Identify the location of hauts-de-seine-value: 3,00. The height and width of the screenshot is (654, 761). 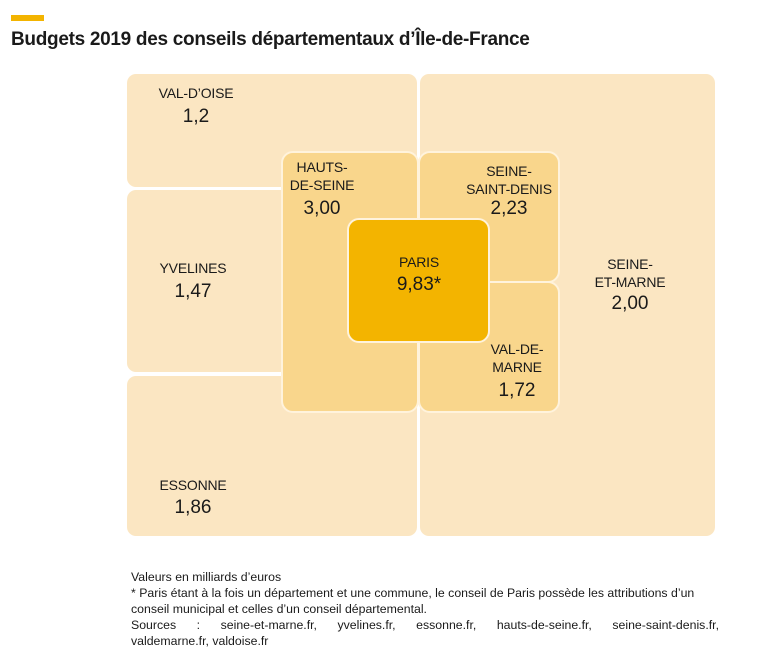
(322, 208).